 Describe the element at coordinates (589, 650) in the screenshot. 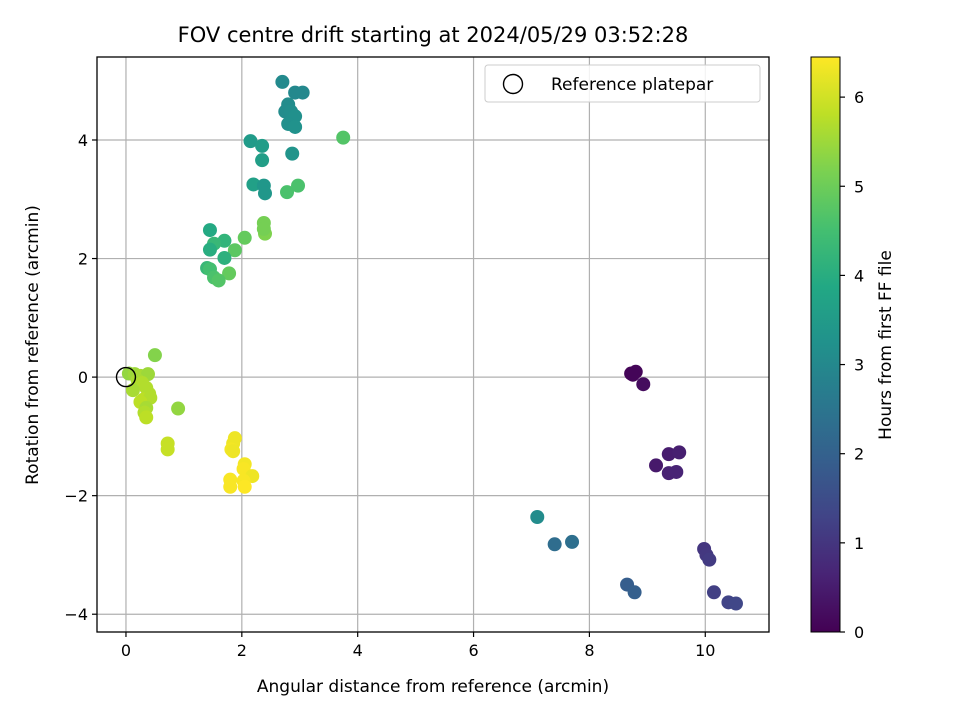

I see `x-tick-label: 8` at that location.